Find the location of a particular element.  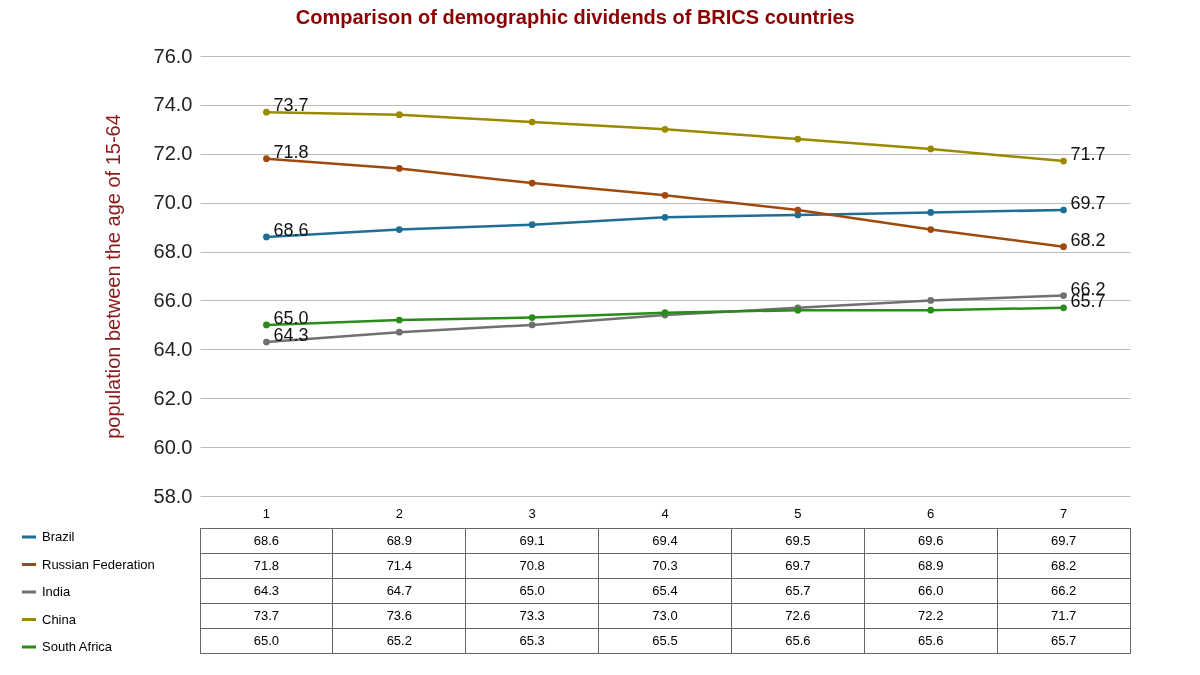

data-label: 64.3 is located at coordinates (266, 590).